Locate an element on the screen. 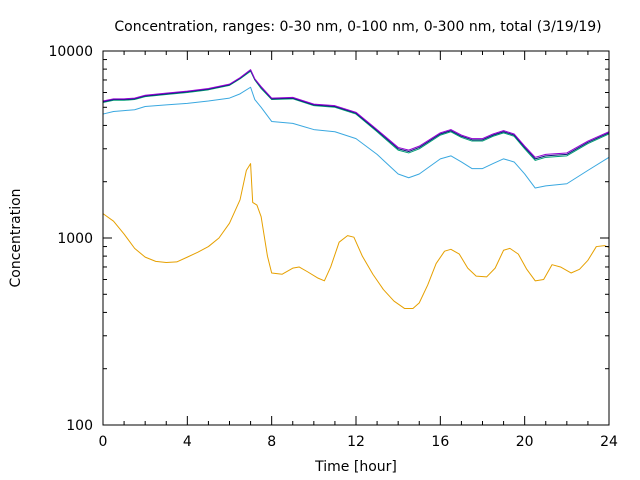 This screenshot has width=640, height=480. x-tick-label: 24 is located at coordinates (609, 442).